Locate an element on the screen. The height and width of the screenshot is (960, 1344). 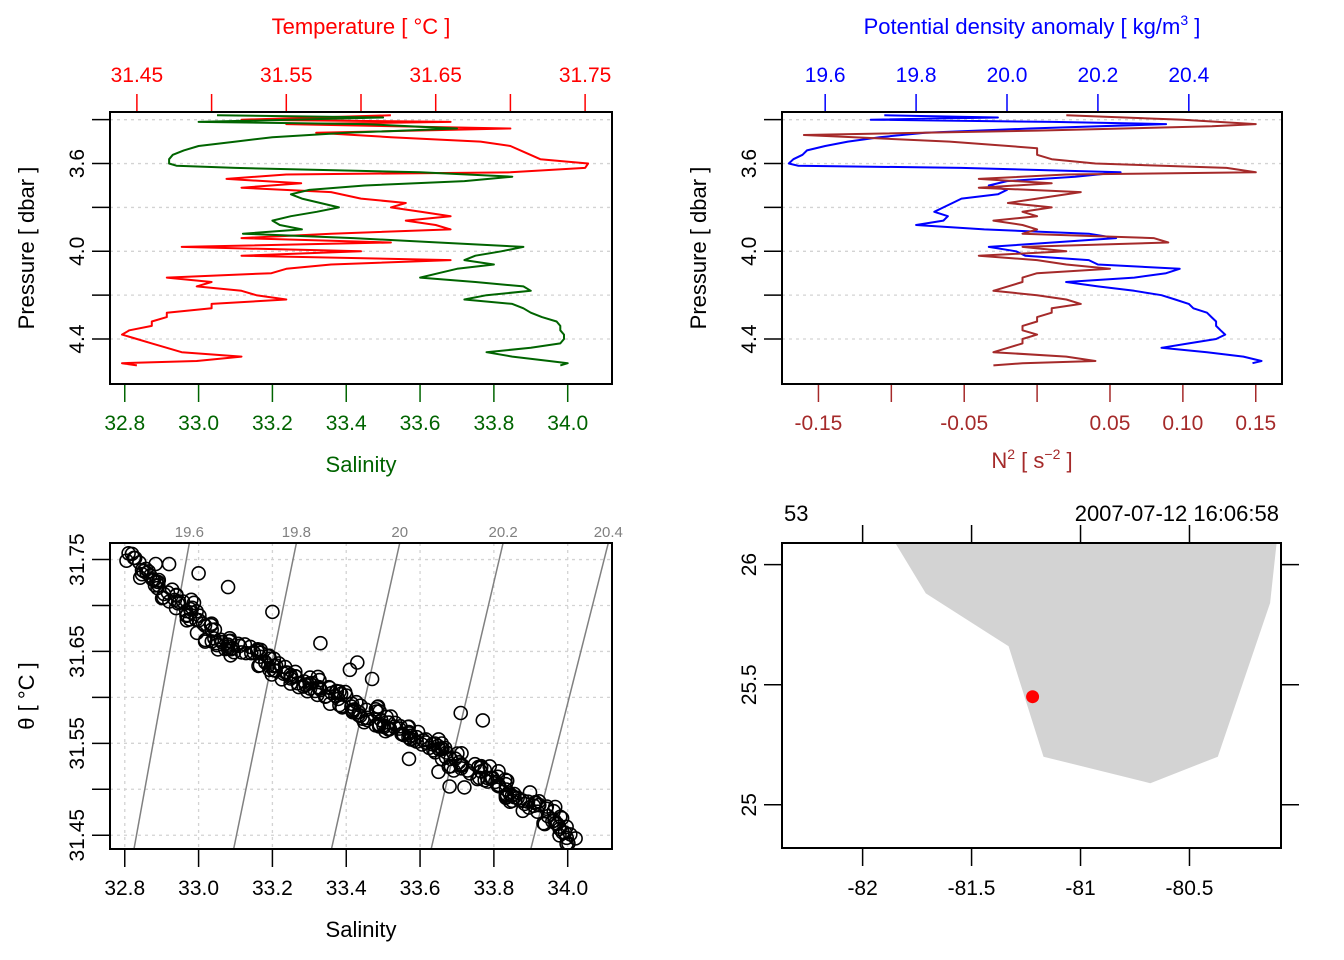
profile-line-temperature is located at coordinates (355, 240).